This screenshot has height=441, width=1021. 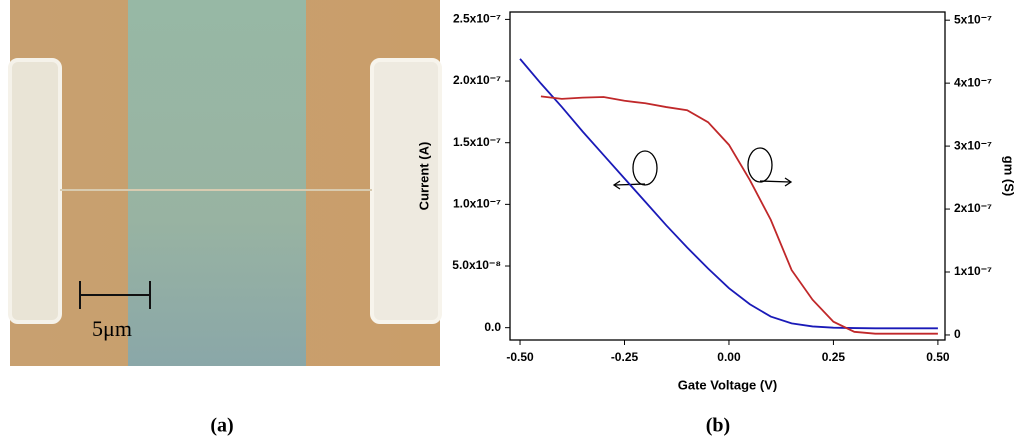 I want to click on y2-tick-label: 0, so click(x=957, y=334).